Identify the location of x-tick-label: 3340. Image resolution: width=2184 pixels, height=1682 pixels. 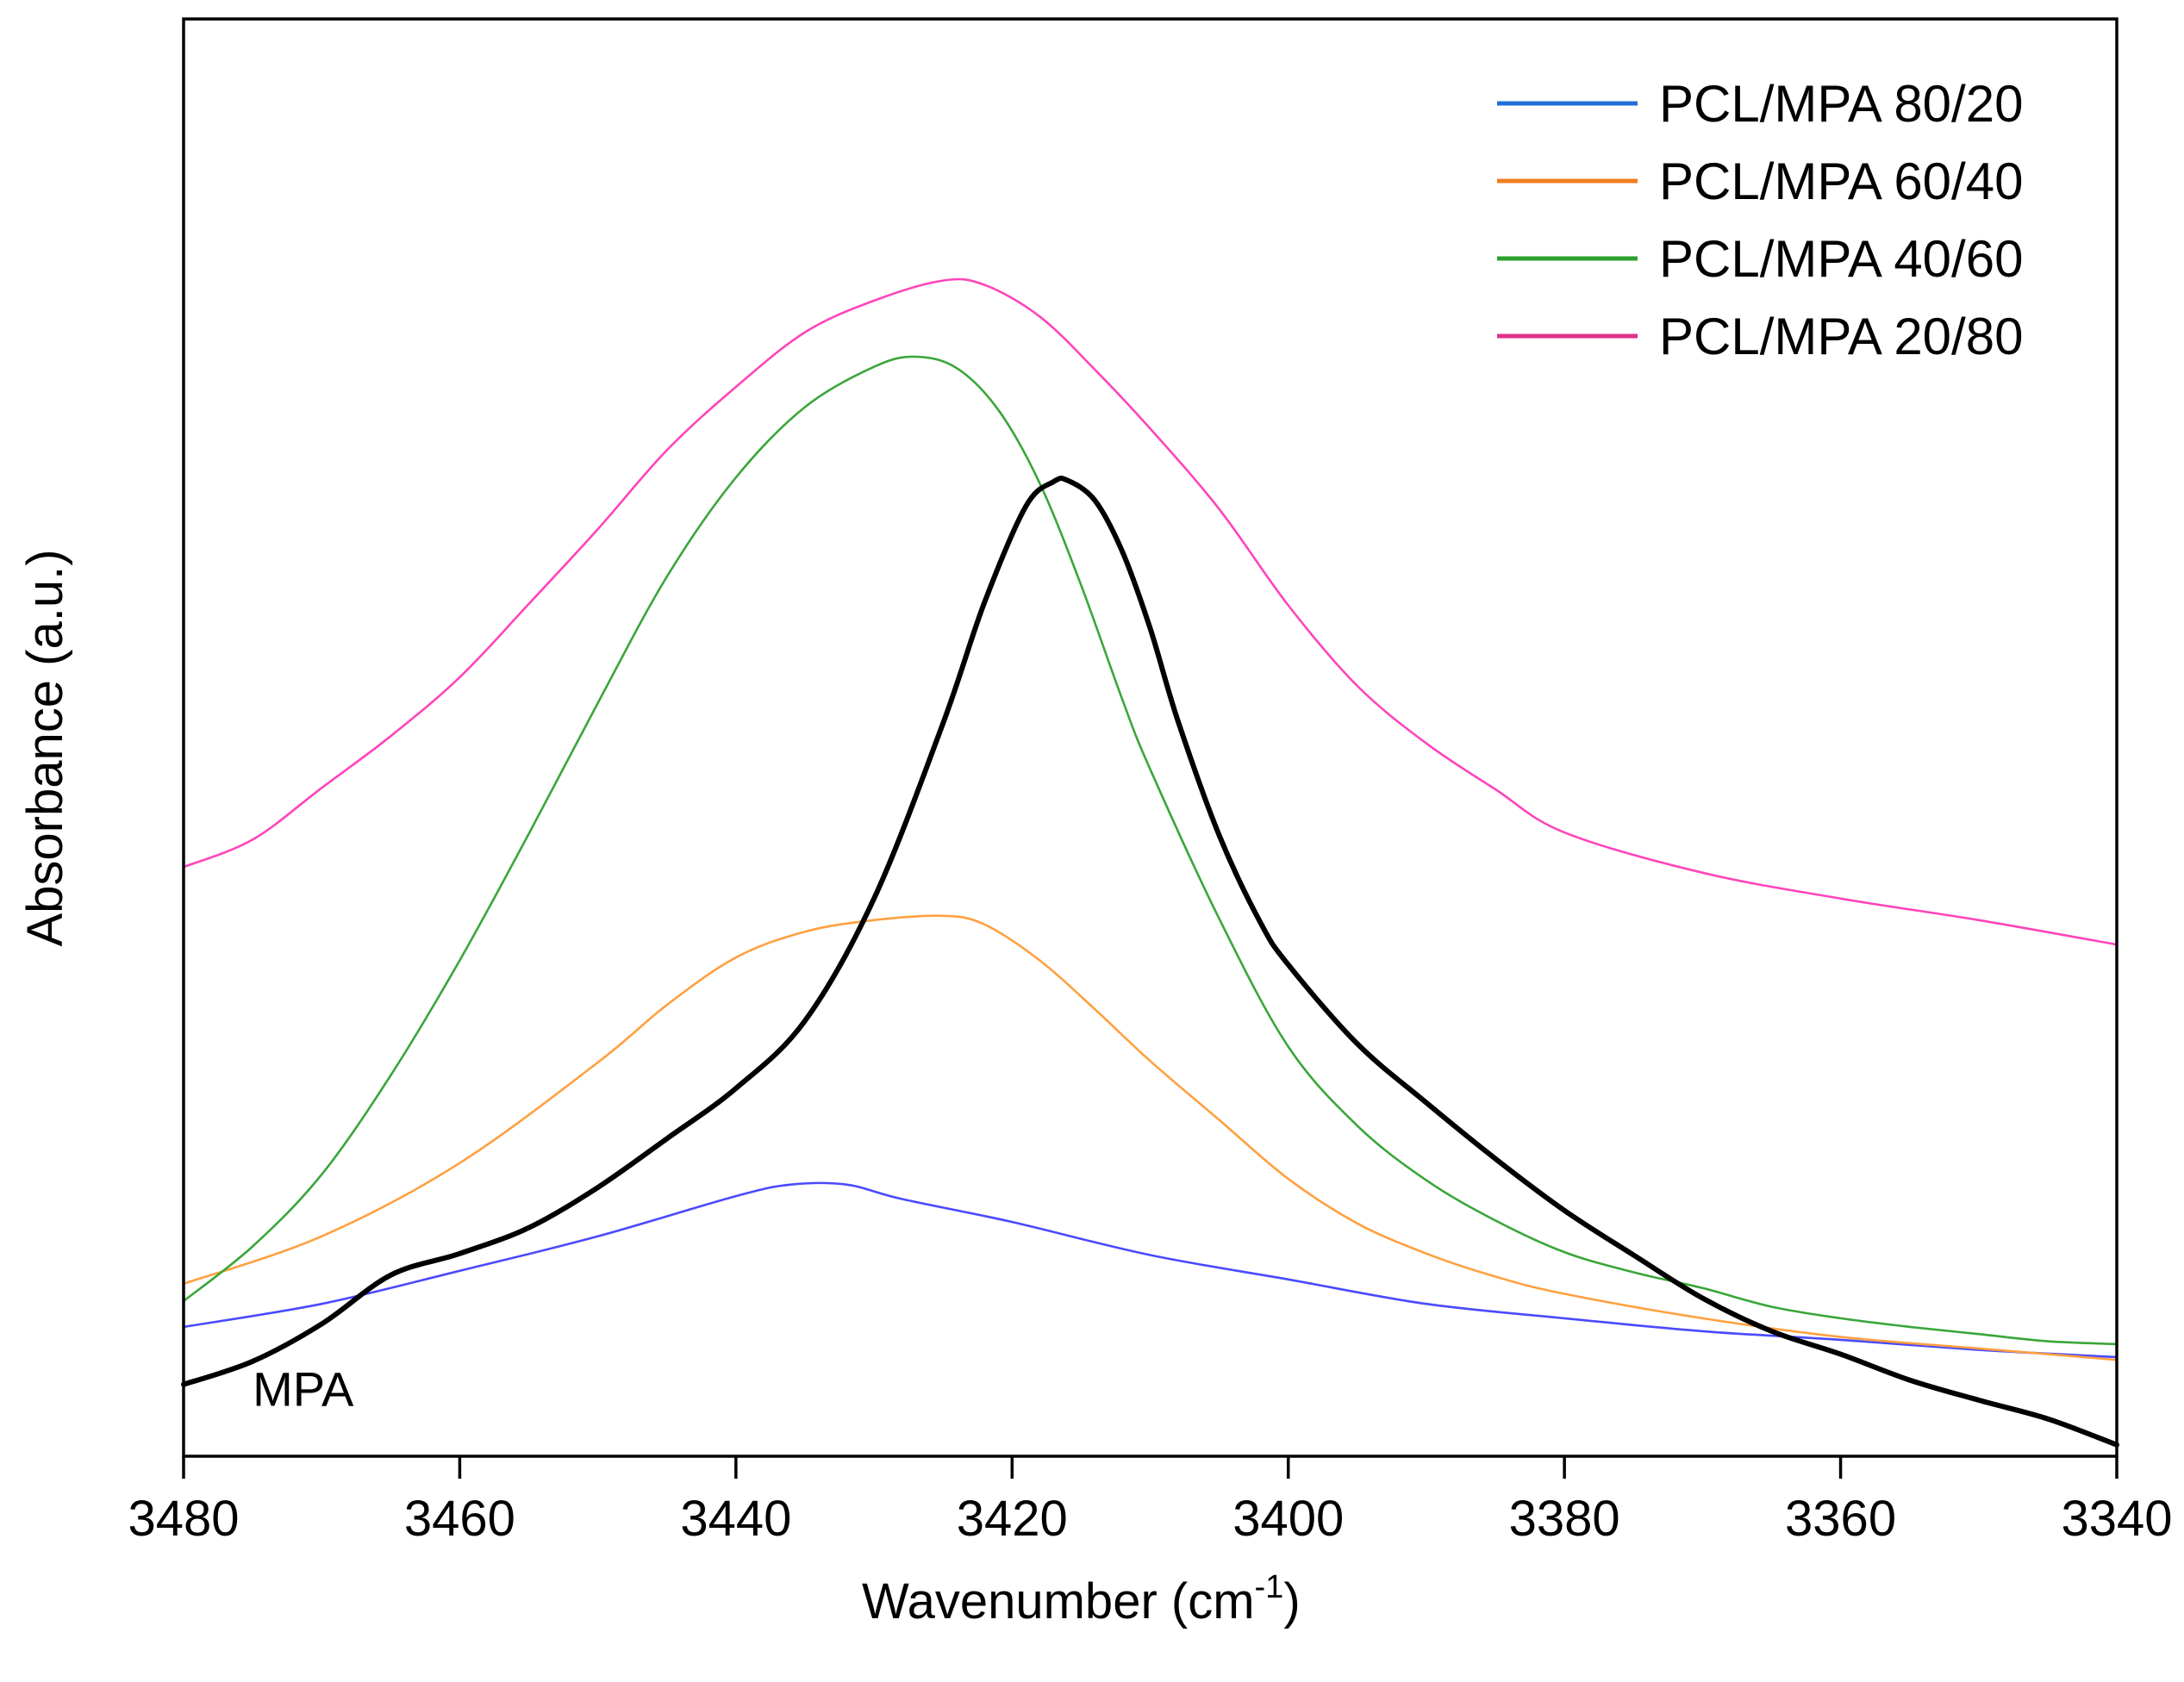
(2116, 1519).